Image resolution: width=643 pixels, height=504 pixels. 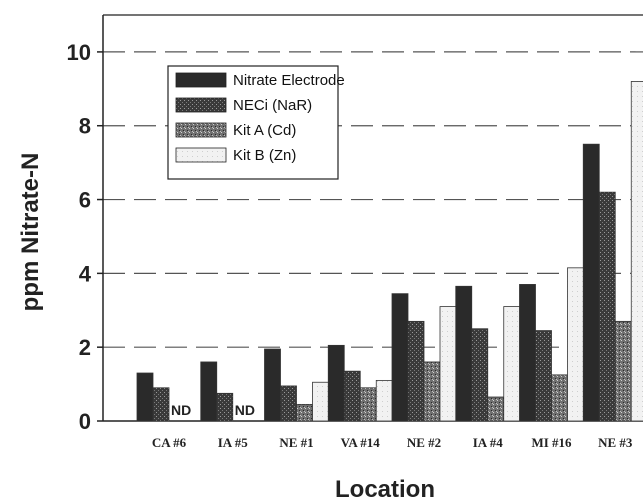 I want to click on category-label-6: MI #16, so click(x=551, y=442).